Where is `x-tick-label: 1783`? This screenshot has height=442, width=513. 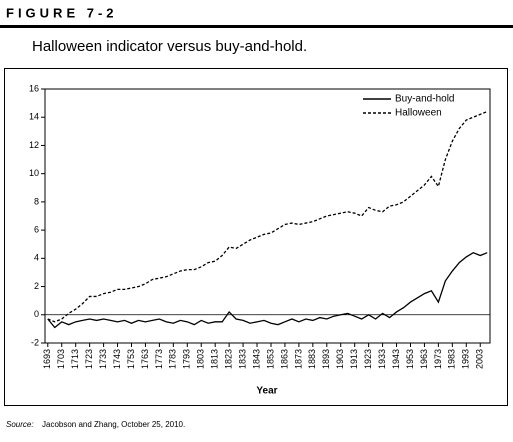 x-tick-label: 1783 is located at coordinates (173, 359).